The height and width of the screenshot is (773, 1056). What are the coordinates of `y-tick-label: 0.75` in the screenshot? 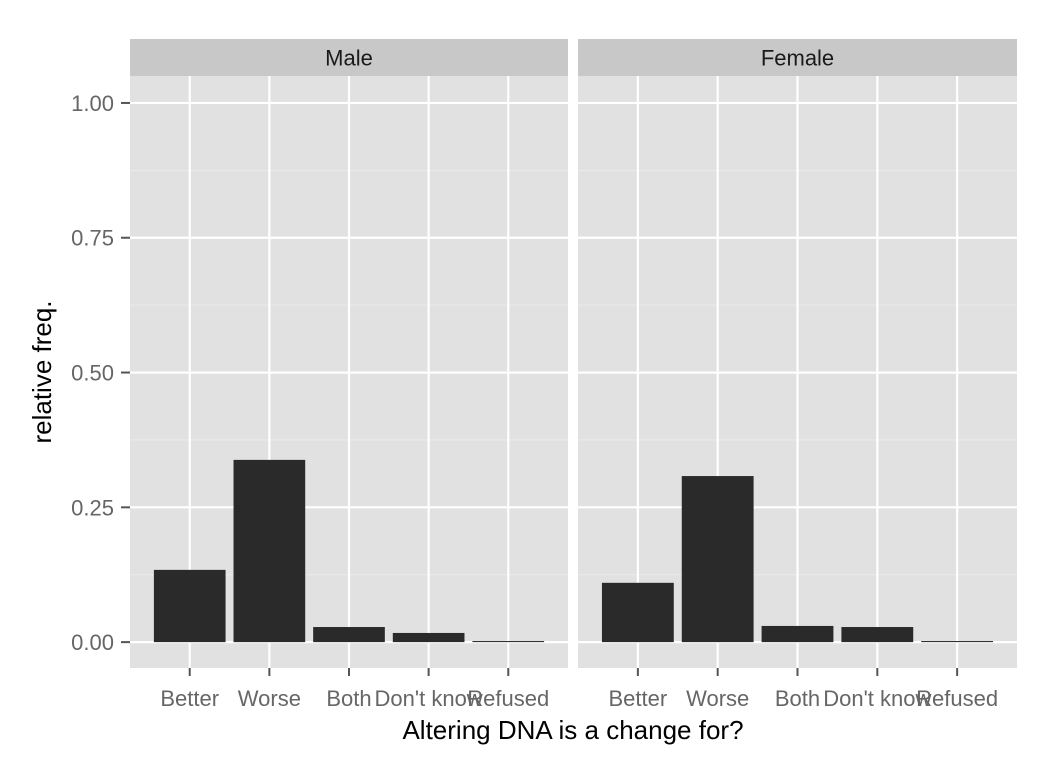 It's located at (92, 238).